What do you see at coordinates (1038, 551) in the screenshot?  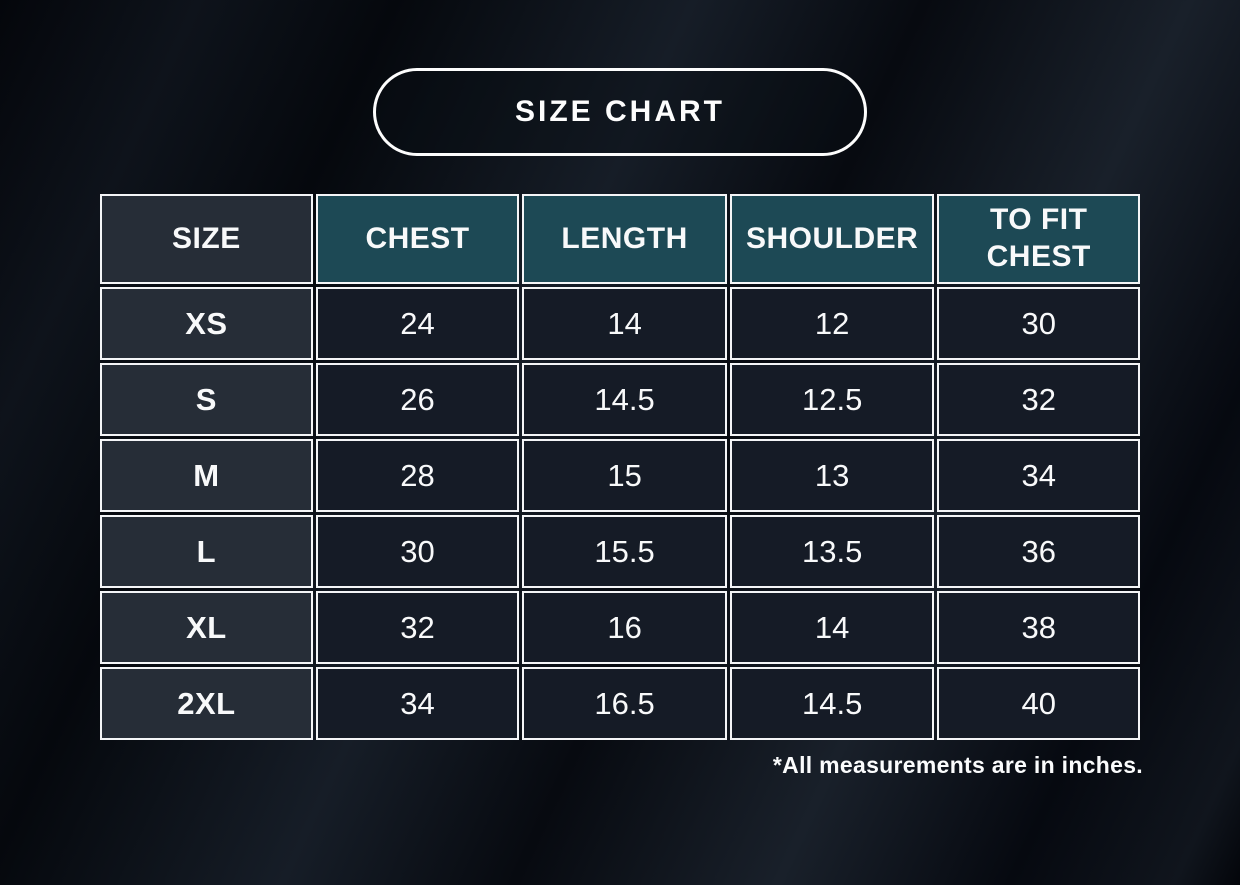 I see `to-fit-chest-value-cell: 36` at bounding box center [1038, 551].